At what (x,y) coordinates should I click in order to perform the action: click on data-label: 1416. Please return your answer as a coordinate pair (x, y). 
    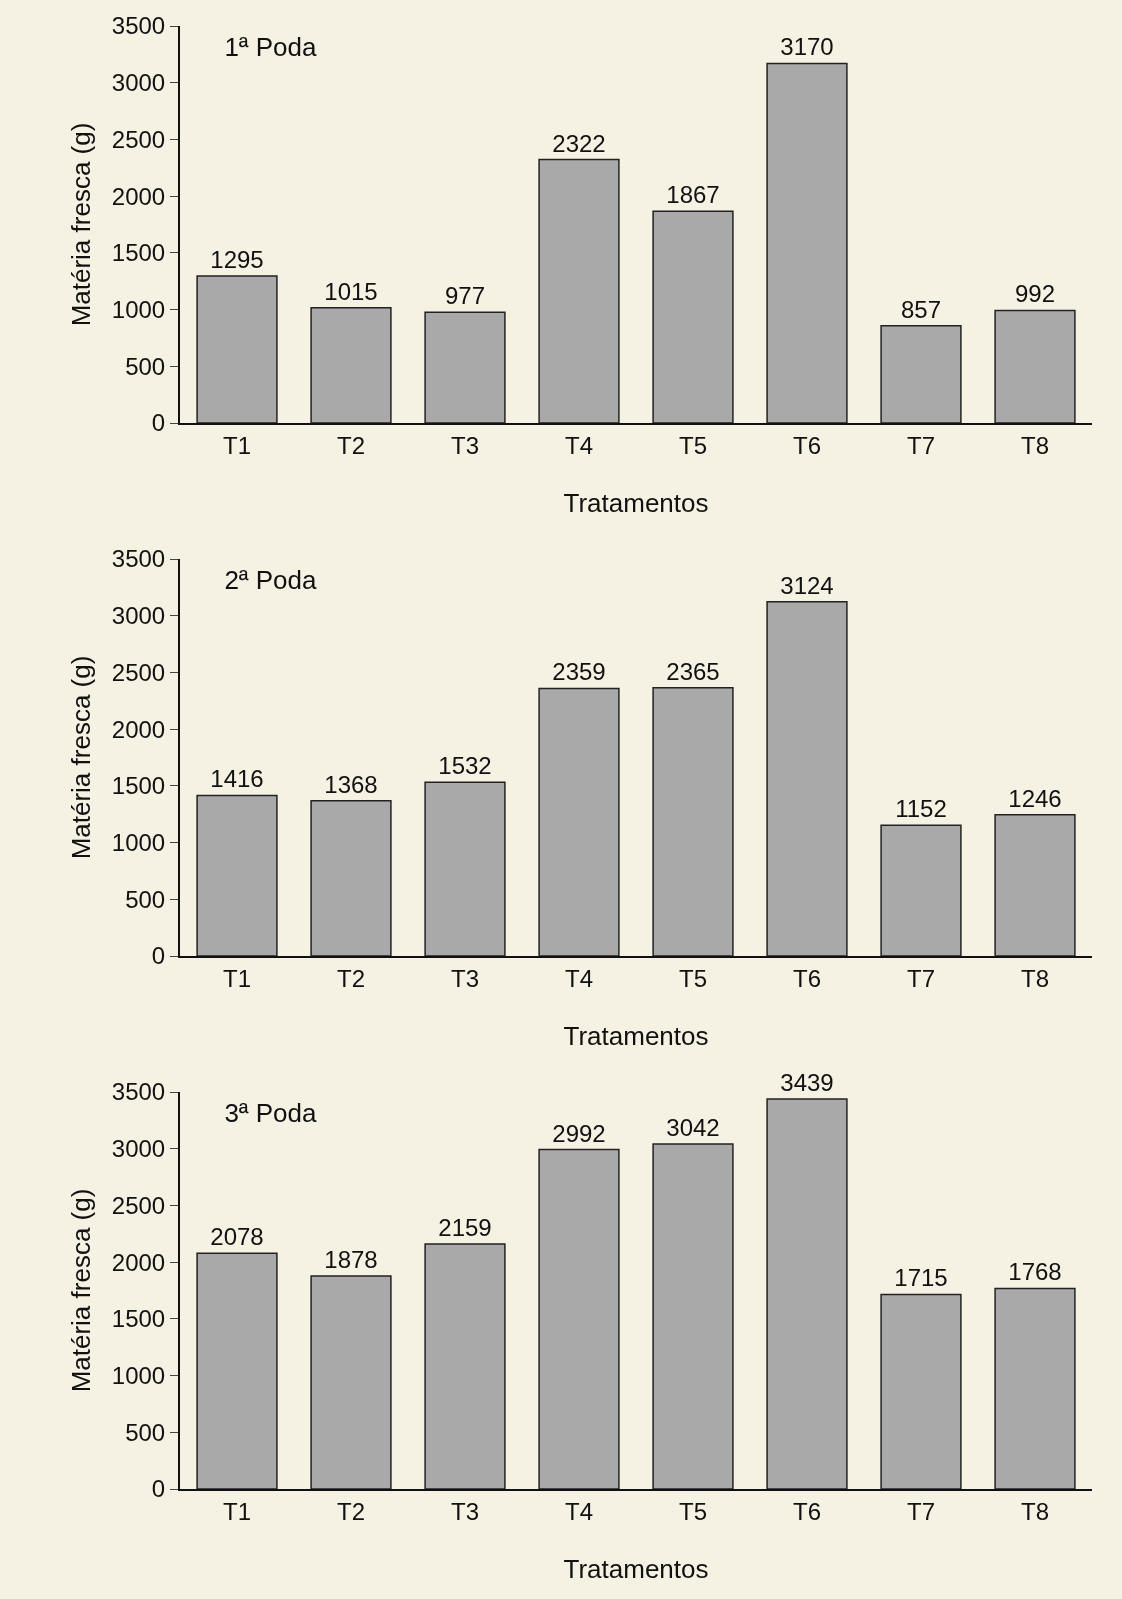
    Looking at the image, I should click on (237, 779).